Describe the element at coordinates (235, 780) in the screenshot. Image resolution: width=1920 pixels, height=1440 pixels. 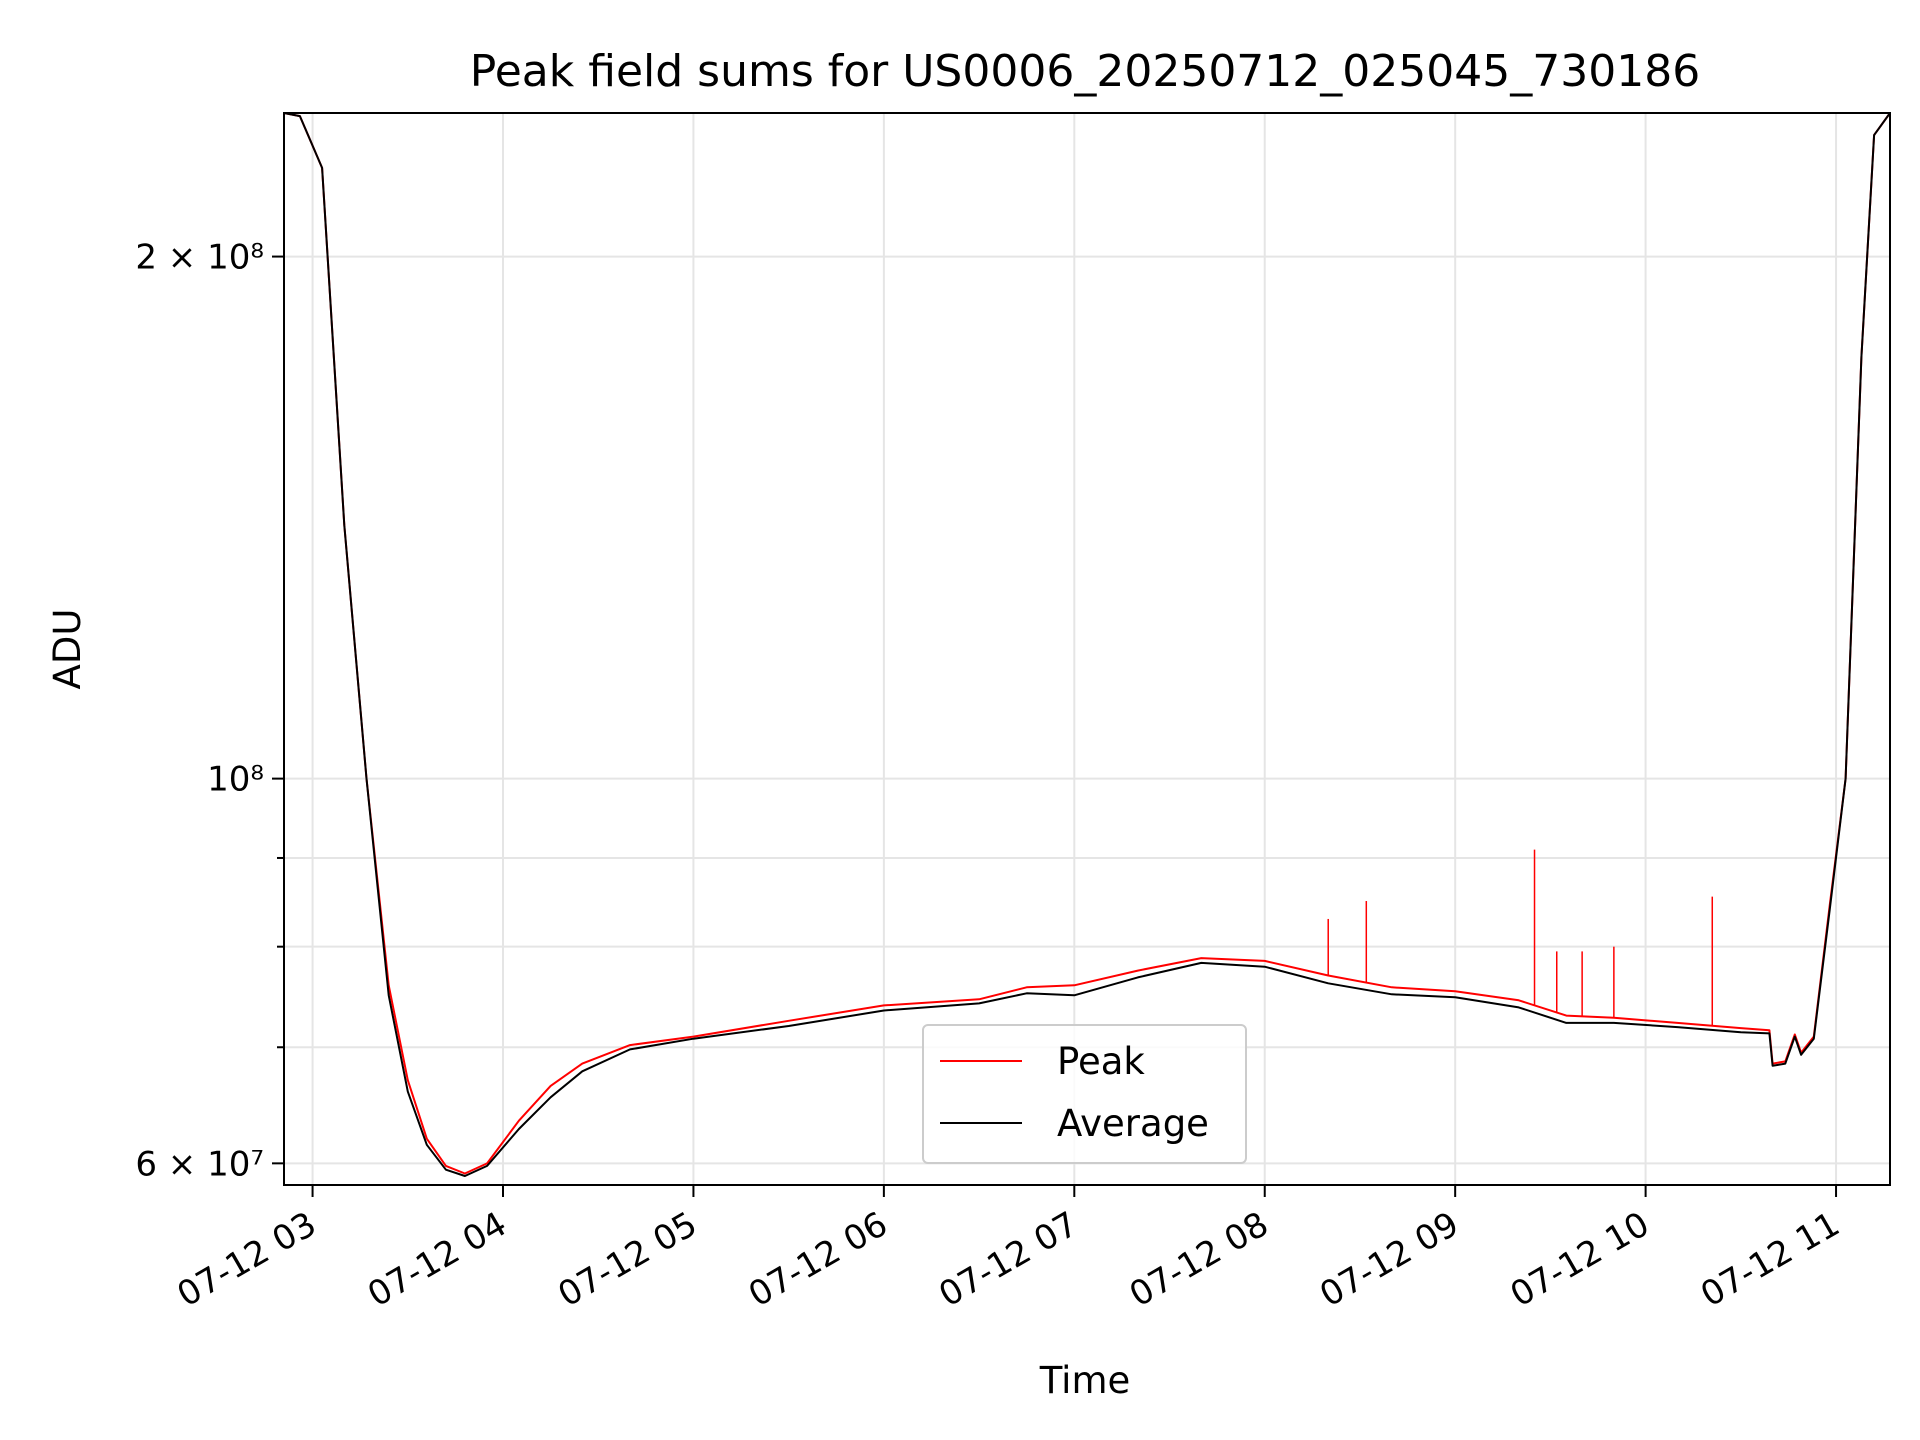
I see `y-tick-label: 10⁸` at that location.